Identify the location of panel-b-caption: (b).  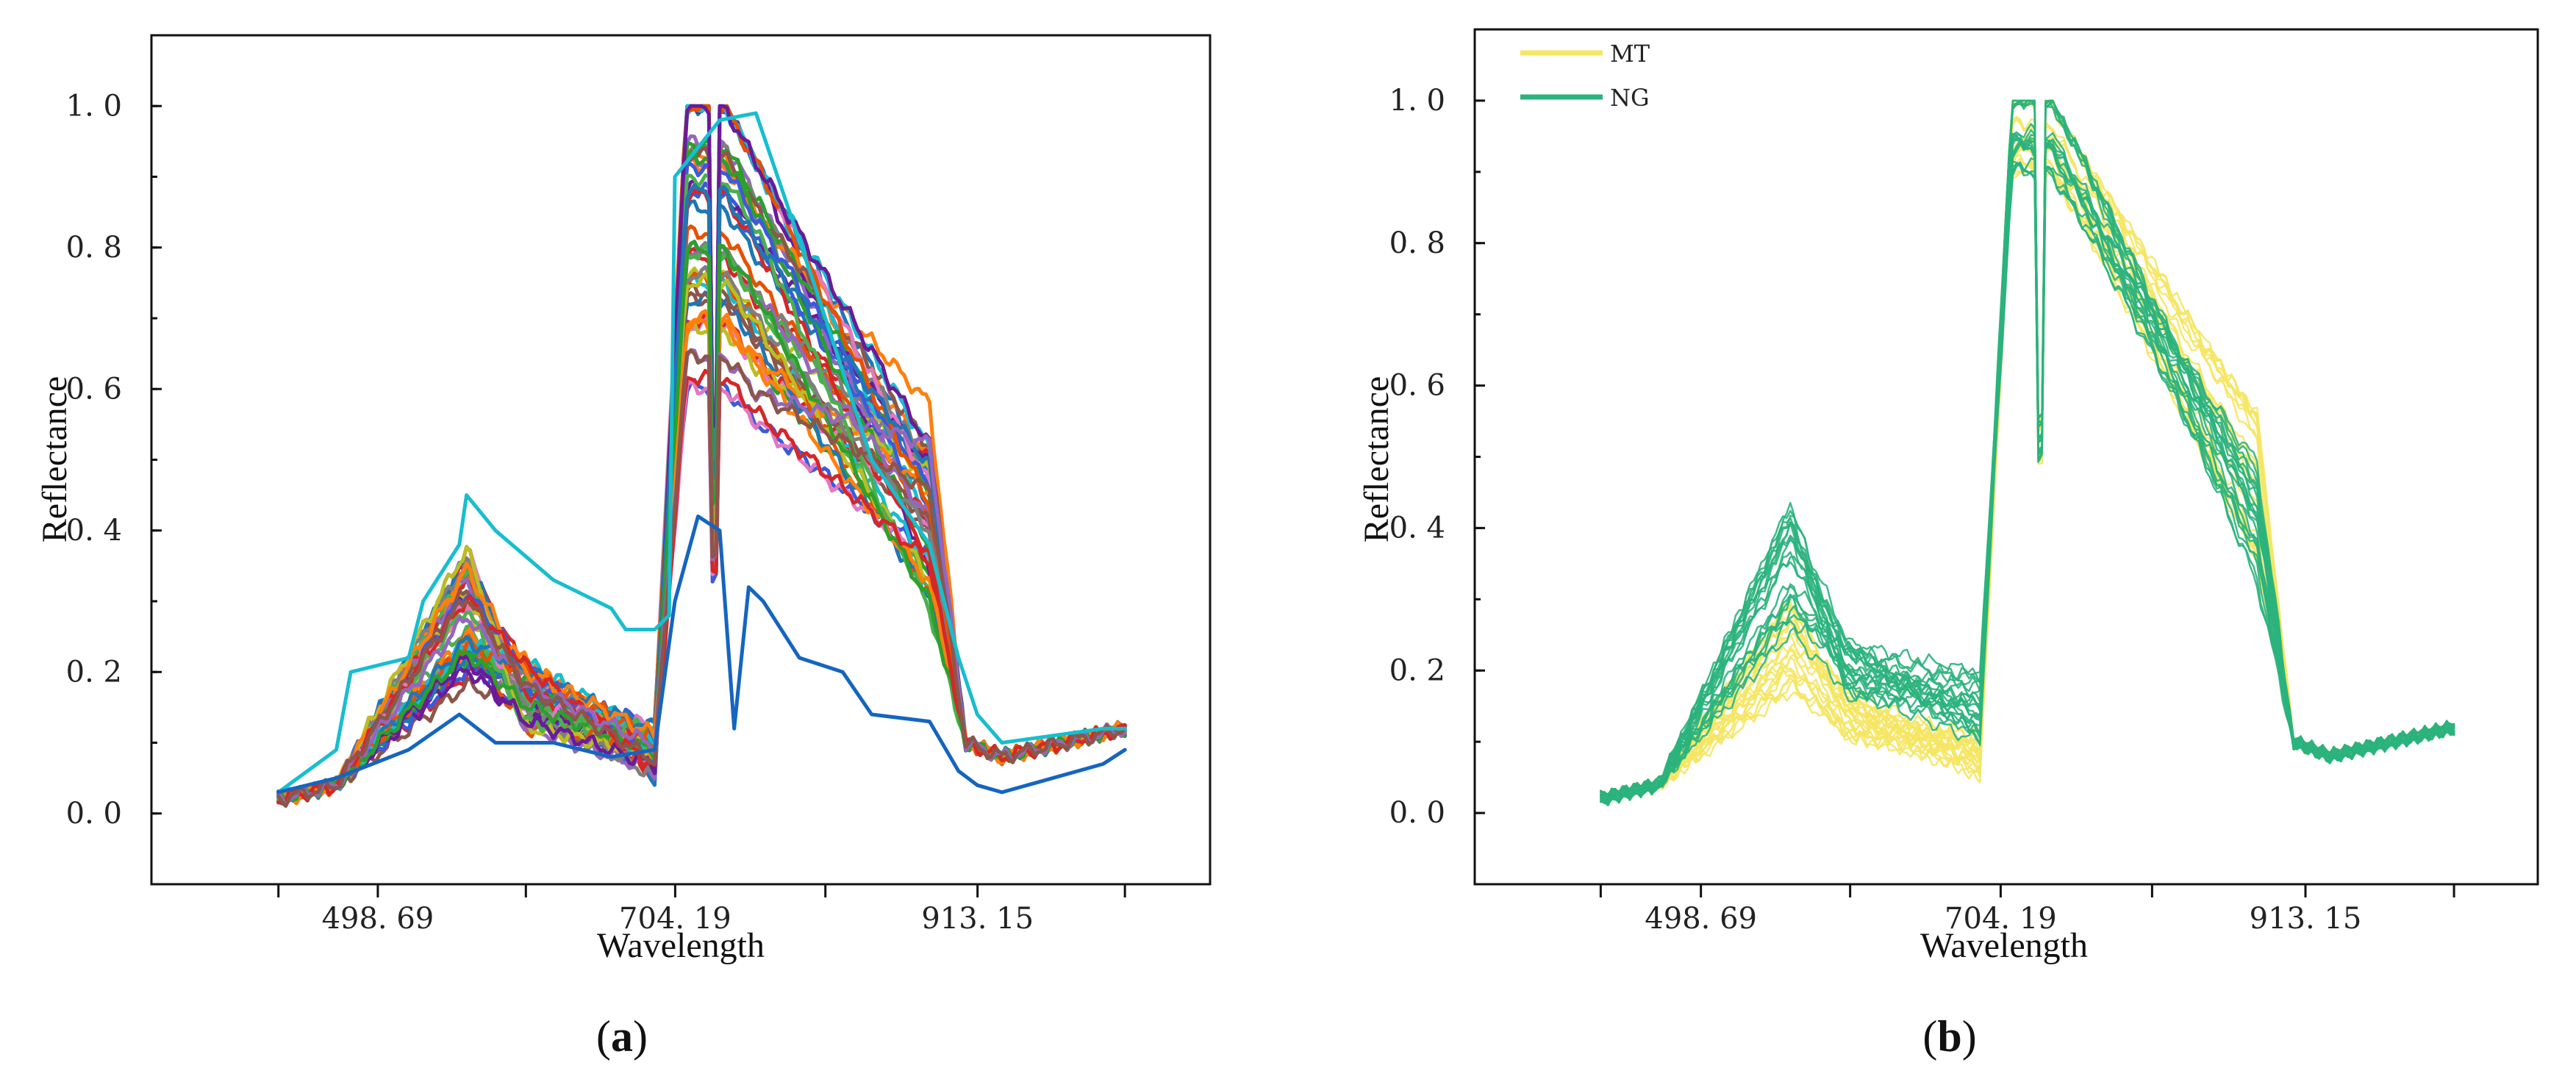
(1949, 1036).